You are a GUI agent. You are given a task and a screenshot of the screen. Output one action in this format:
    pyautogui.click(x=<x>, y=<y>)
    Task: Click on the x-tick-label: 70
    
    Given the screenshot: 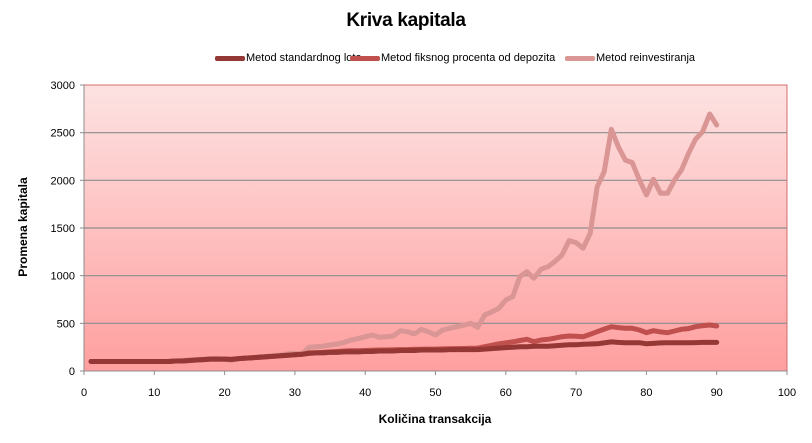 What is the action you would take?
    pyautogui.click(x=576, y=393)
    